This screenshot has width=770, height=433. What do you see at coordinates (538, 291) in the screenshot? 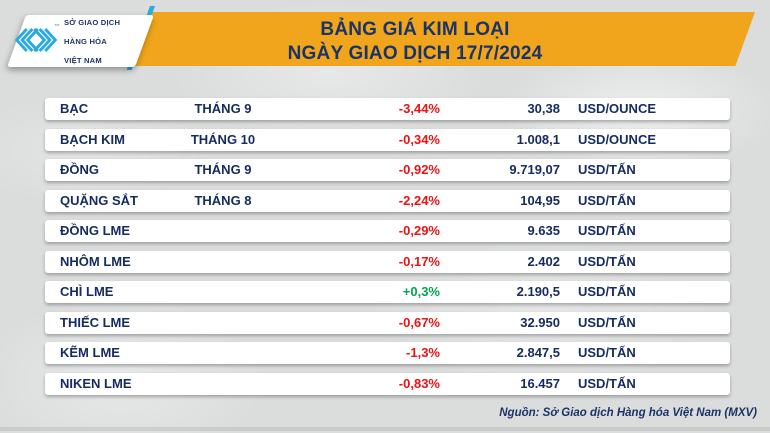
I see `price-value: 2.190,5` at bounding box center [538, 291].